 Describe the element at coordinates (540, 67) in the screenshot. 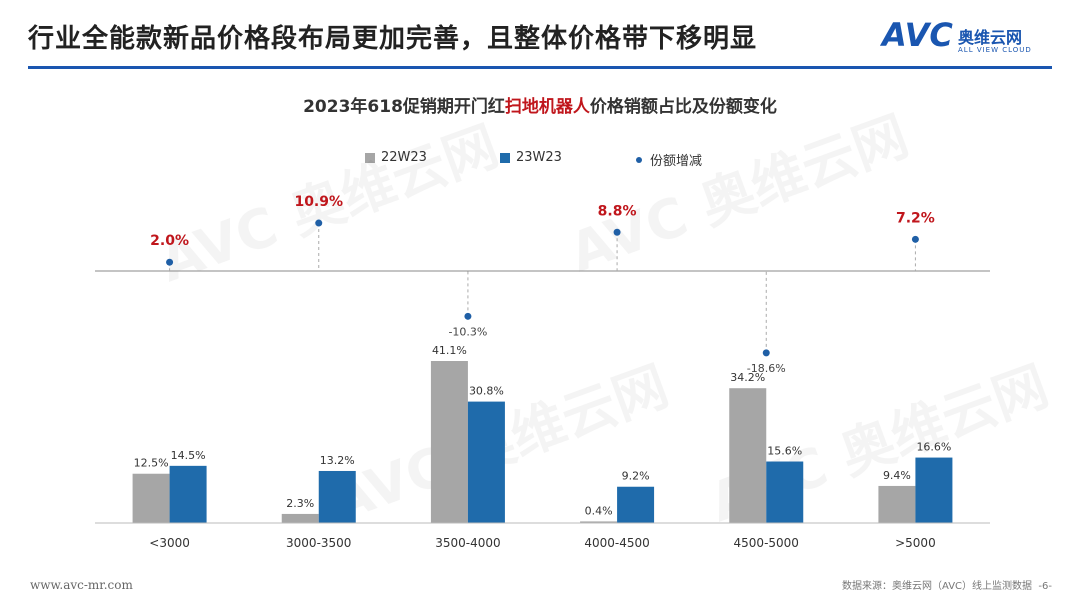

I see `header-divider` at that location.